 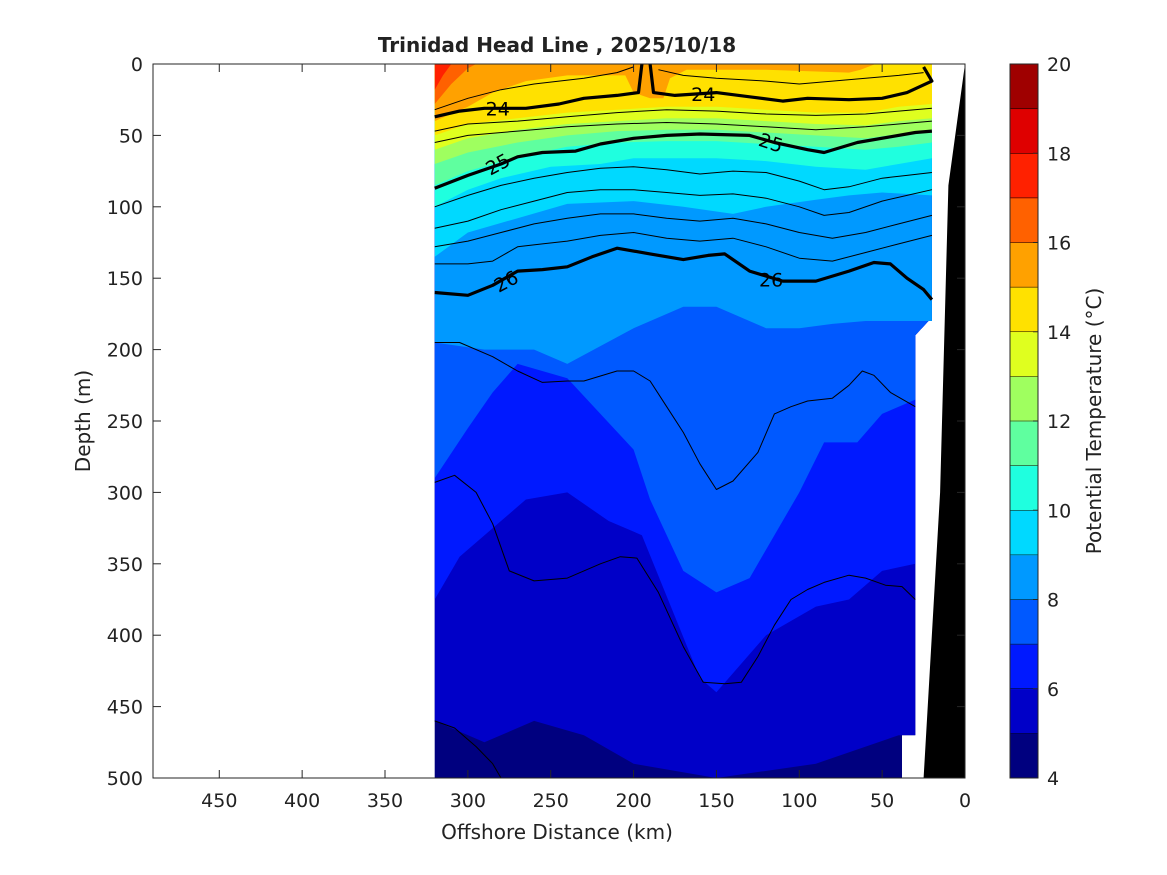 What do you see at coordinates (302, 801) in the screenshot?
I see `x-tick-label: 400` at bounding box center [302, 801].